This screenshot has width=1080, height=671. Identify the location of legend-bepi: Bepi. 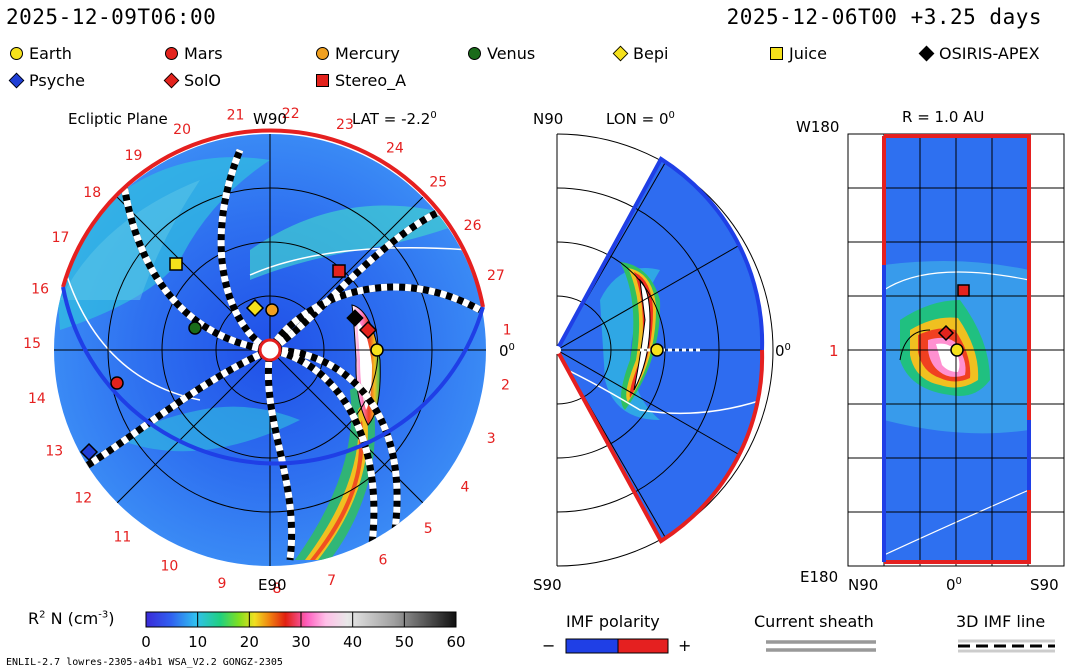
(640, 53).